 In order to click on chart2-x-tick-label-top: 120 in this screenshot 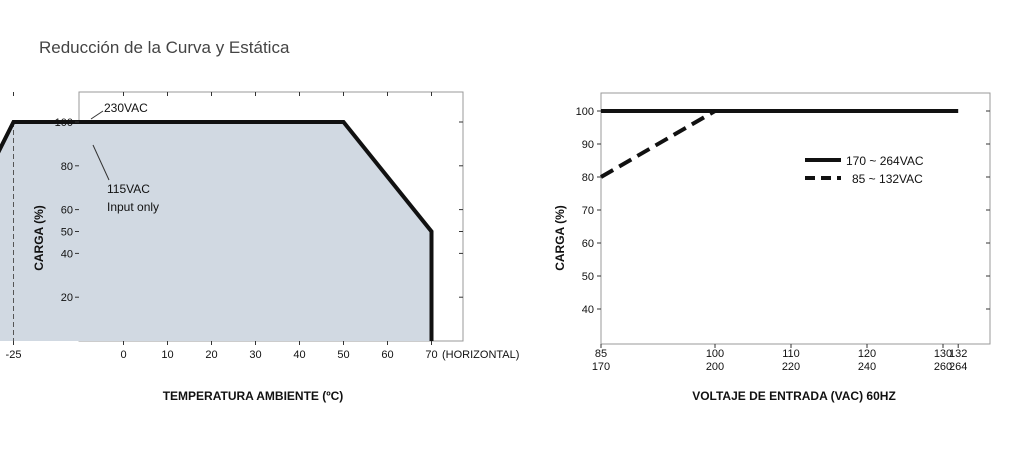, I will do `click(867, 354)`.